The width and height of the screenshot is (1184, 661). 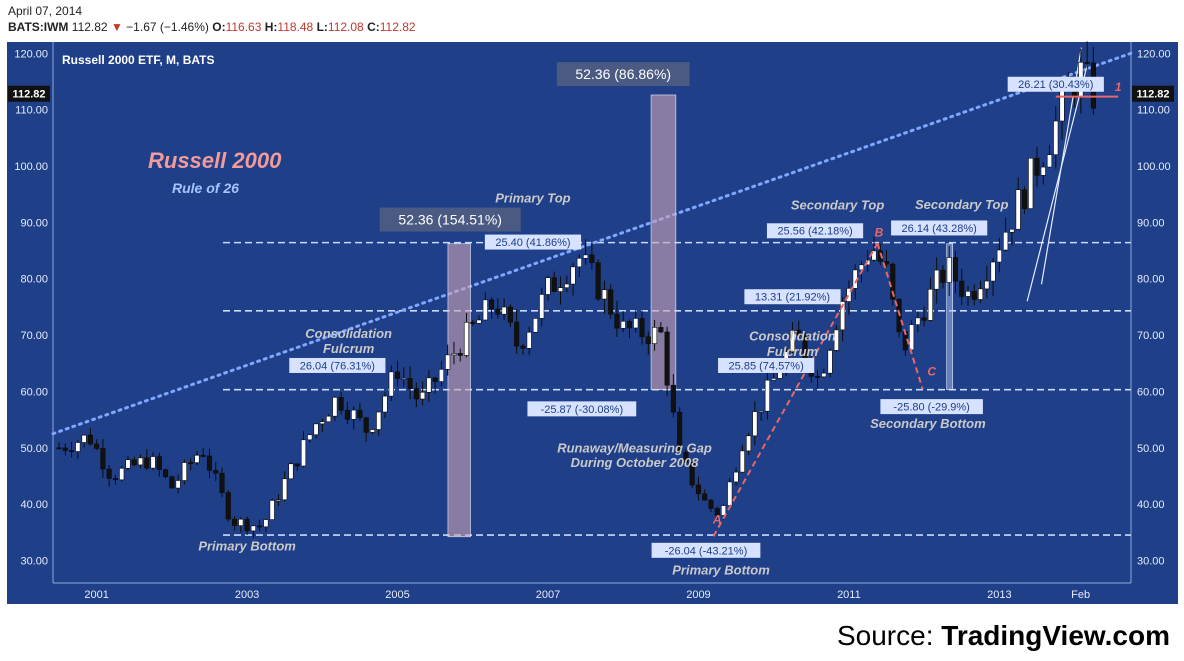 What do you see at coordinates (295, 27) in the screenshot?
I see `high-value: 118.48` at bounding box center [295, 27].